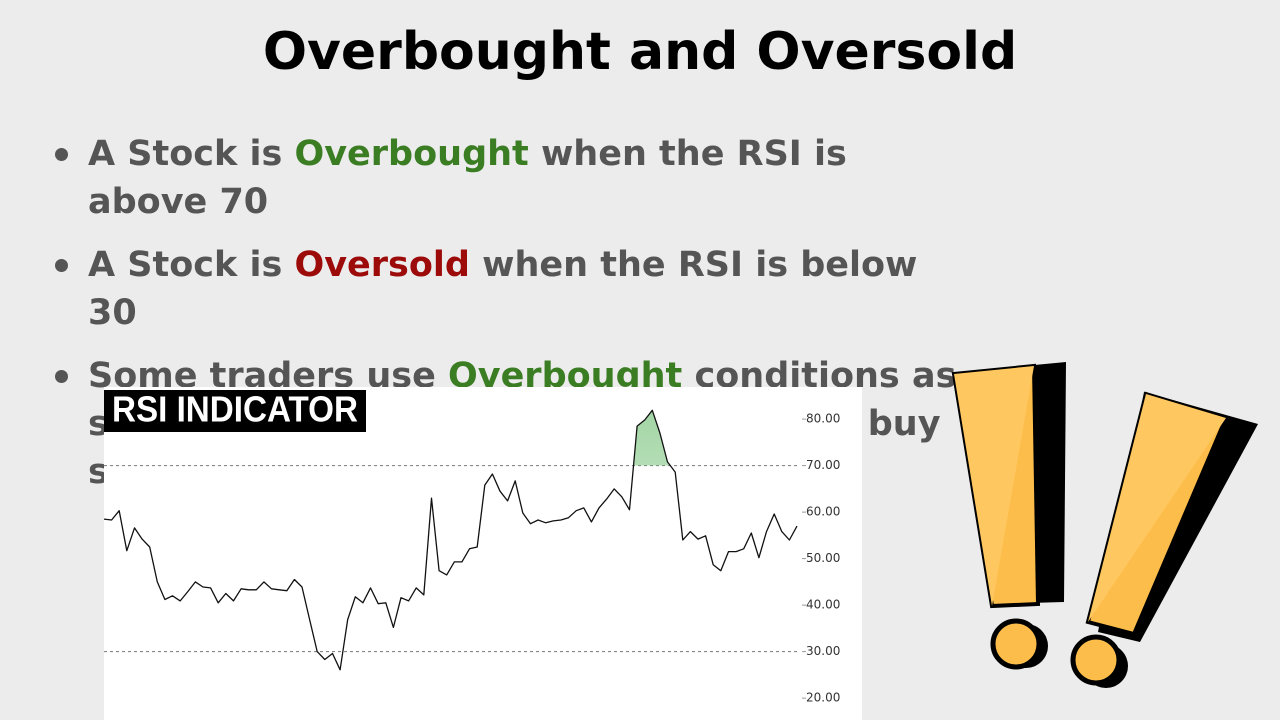 The image size is (1280, 720). I want to click on y-tick-label: 30.00, so click(823, 651).